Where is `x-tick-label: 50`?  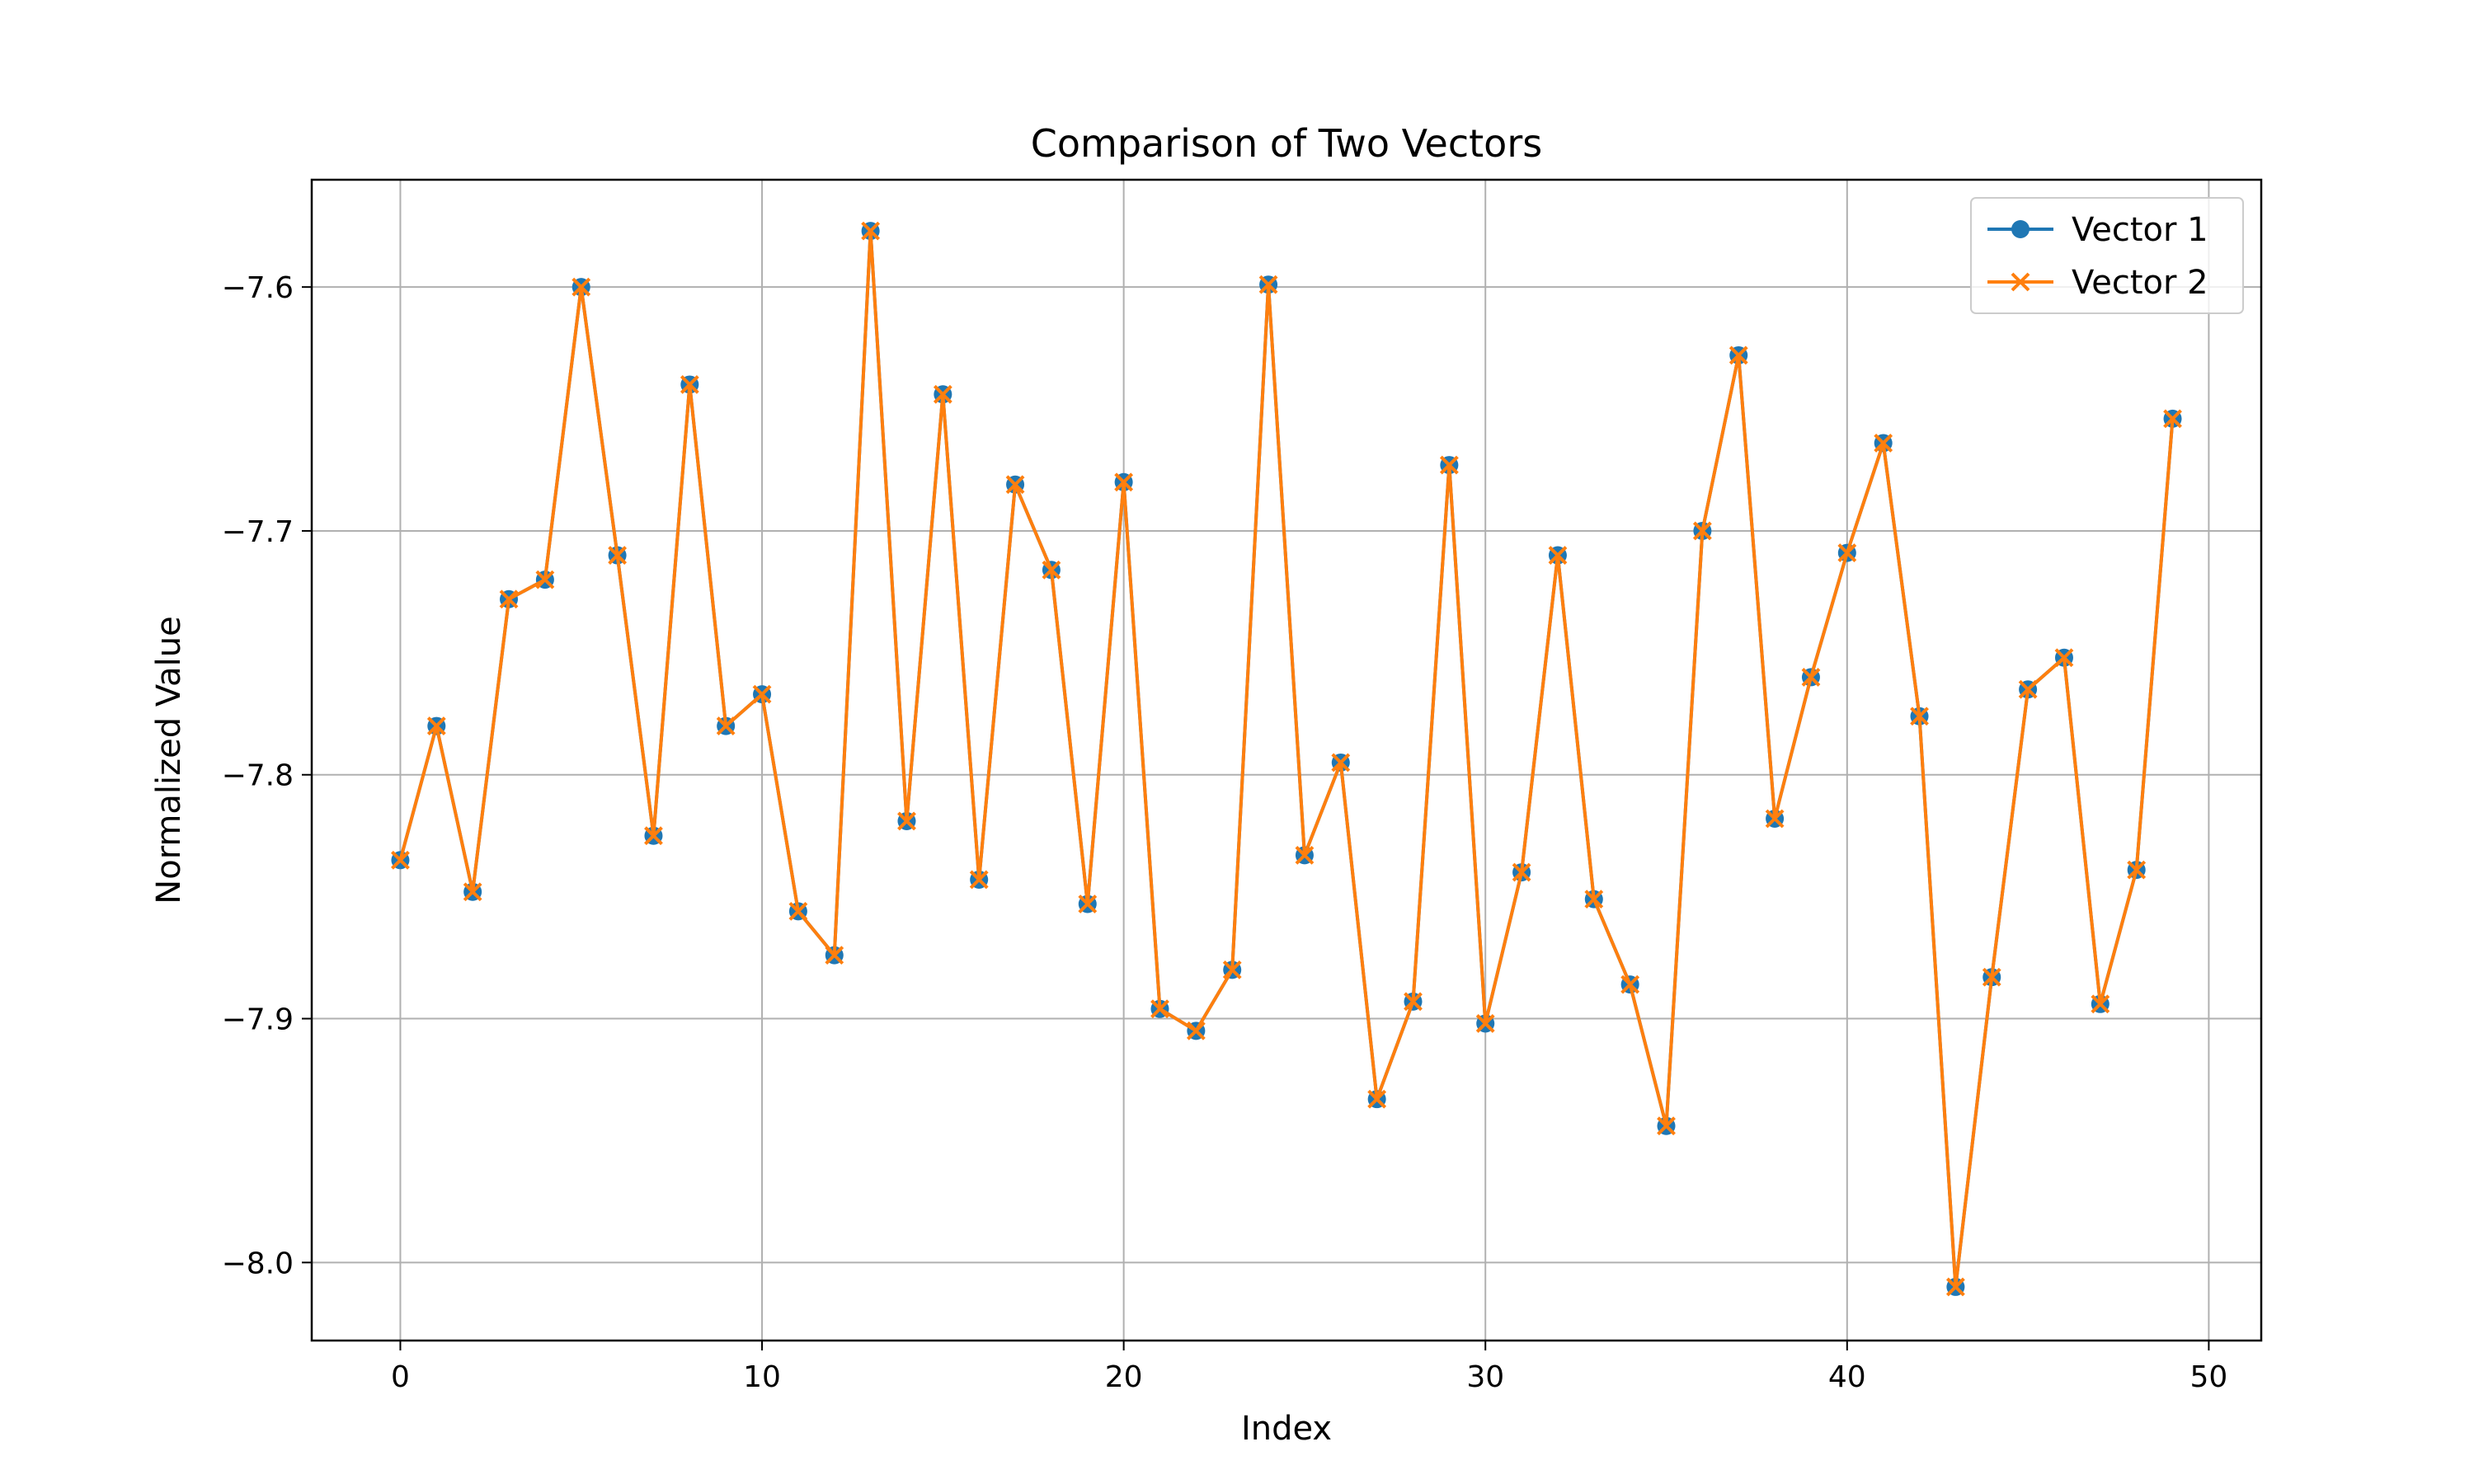
x-tick-label: 50 is located at coordinates (2208, 1377).